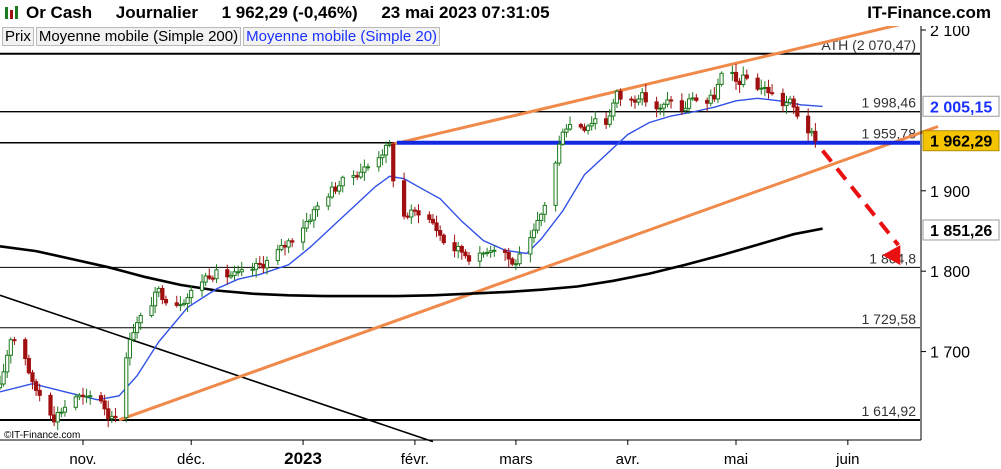 The width and height of the screenshot is (1001, 469). What do you see at coordinates (961, 231) in the screenshot?
I see `price-tag-label: 1 851,26` at bounding box center [961, 231].